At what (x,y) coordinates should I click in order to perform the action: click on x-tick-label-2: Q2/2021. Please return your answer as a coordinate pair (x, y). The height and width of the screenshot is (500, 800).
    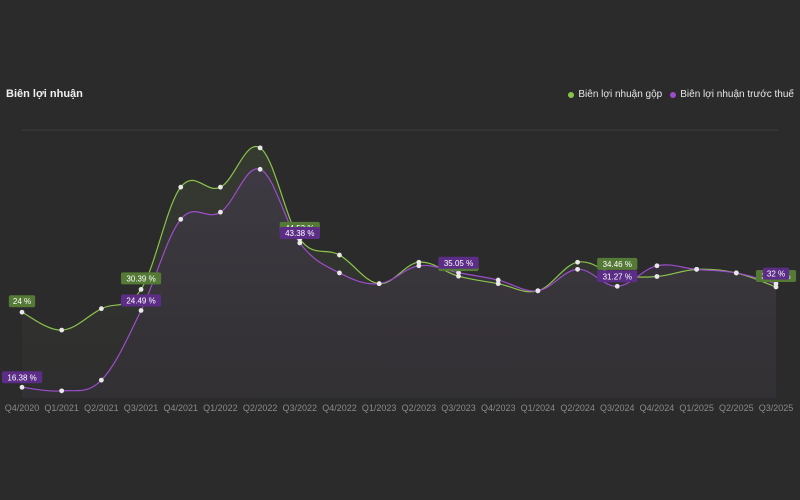
    Looking at the image, I should click on (101, 408).